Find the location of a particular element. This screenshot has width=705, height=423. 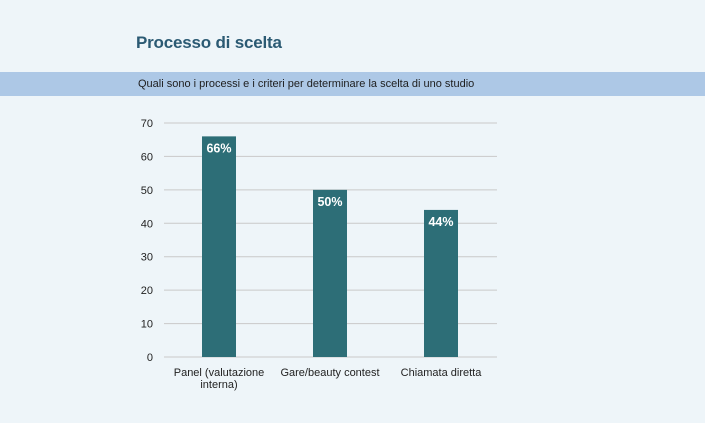

y-tick-label: 20 is located at coordinates (147, 291).